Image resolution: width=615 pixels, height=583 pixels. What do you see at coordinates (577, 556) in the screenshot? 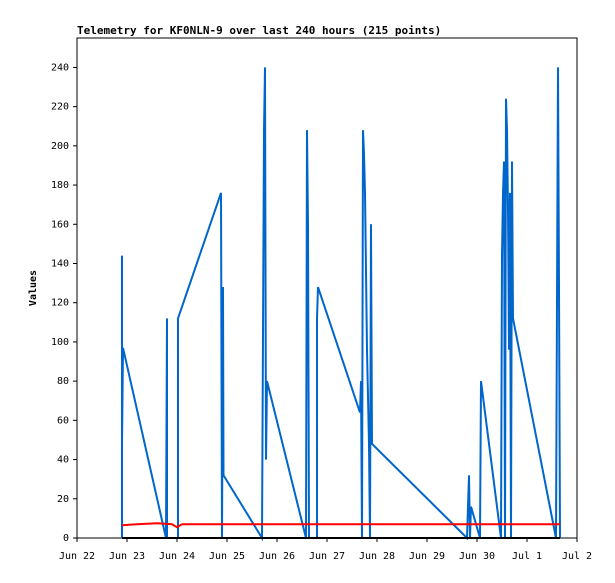
I see `x-tick-label: Jul 2` at bounding box center [577, 556].